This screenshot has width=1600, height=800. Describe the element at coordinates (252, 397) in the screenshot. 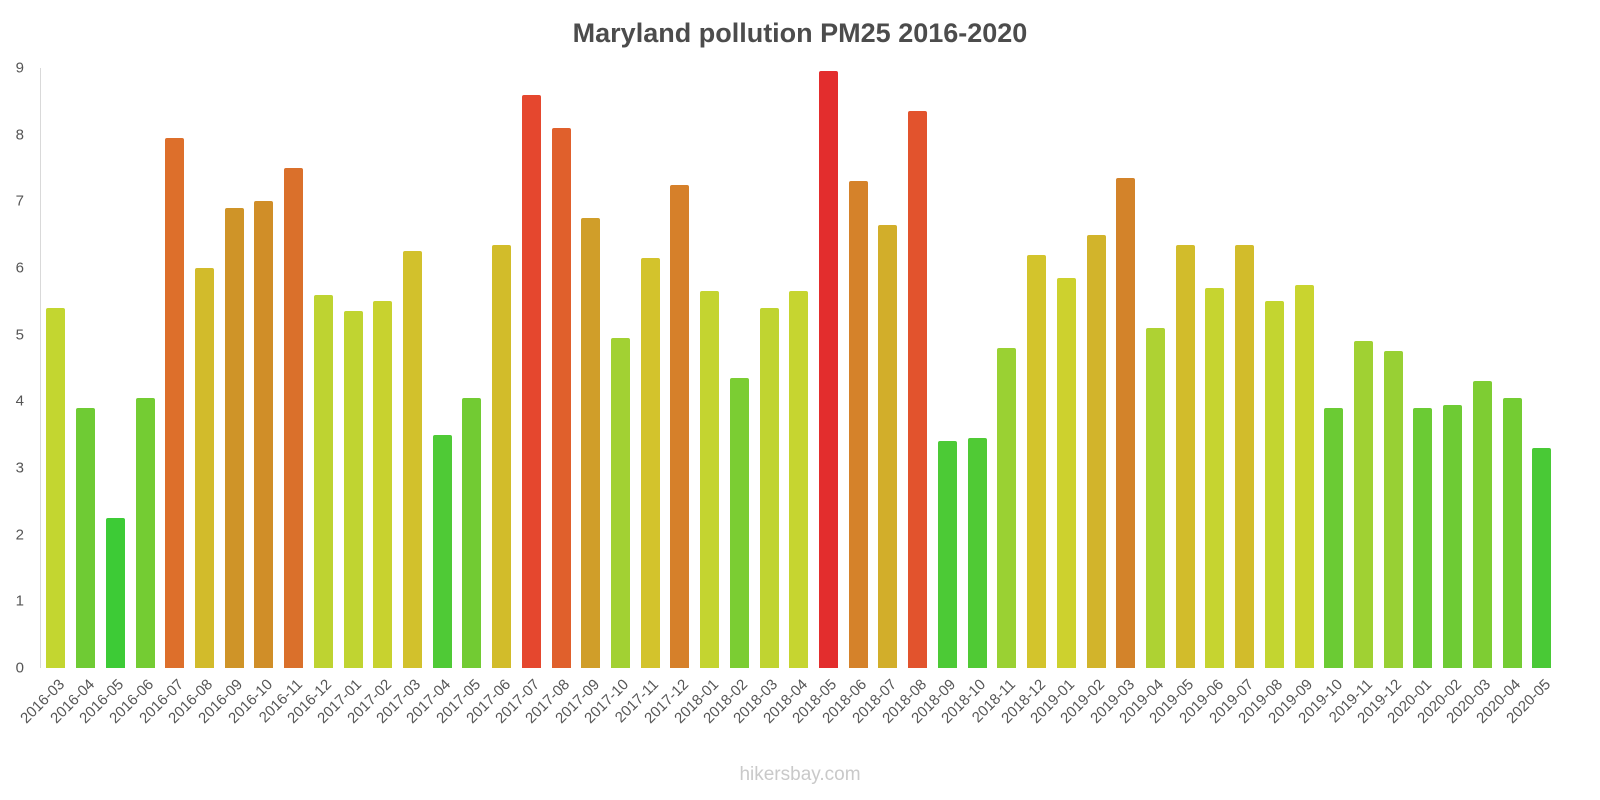

I see `bar-slot: 2016-10` at that location.